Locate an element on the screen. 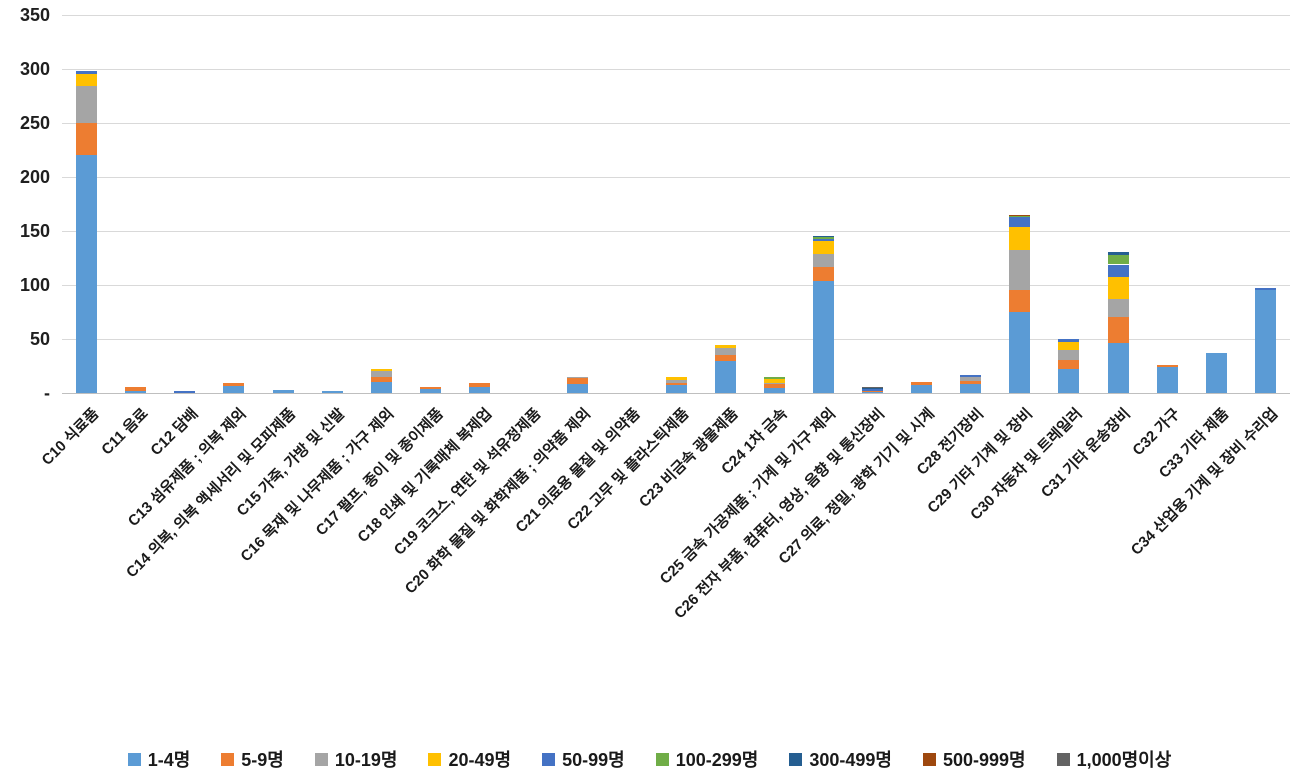  bar-C16 is located at coordinates (381, 204).